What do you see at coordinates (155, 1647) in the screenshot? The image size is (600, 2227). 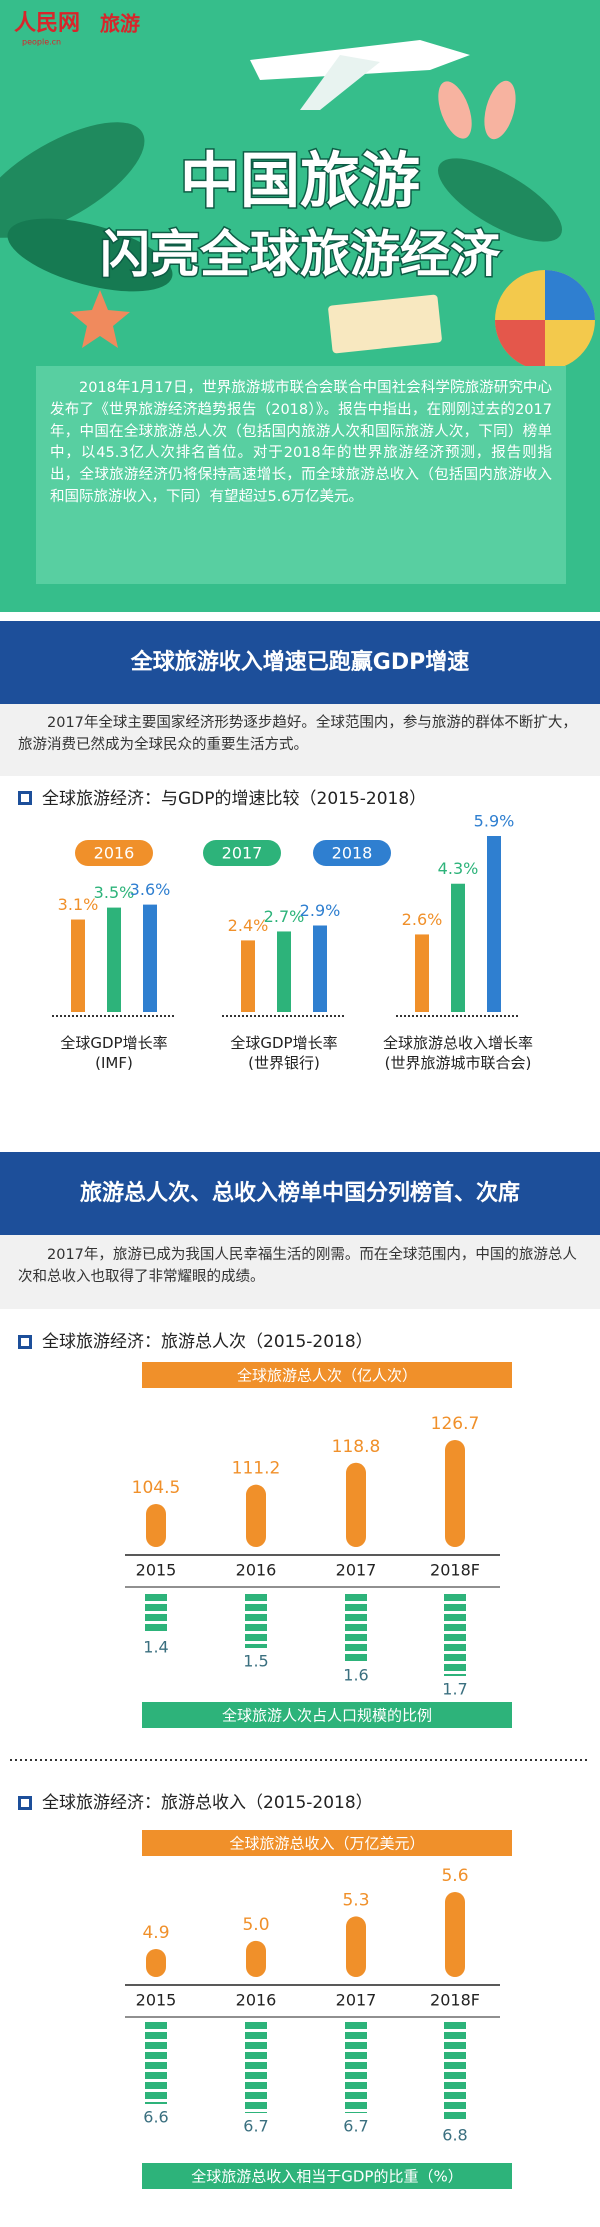 I see `data-label: 1.4` at bounding box center [155, 1647].